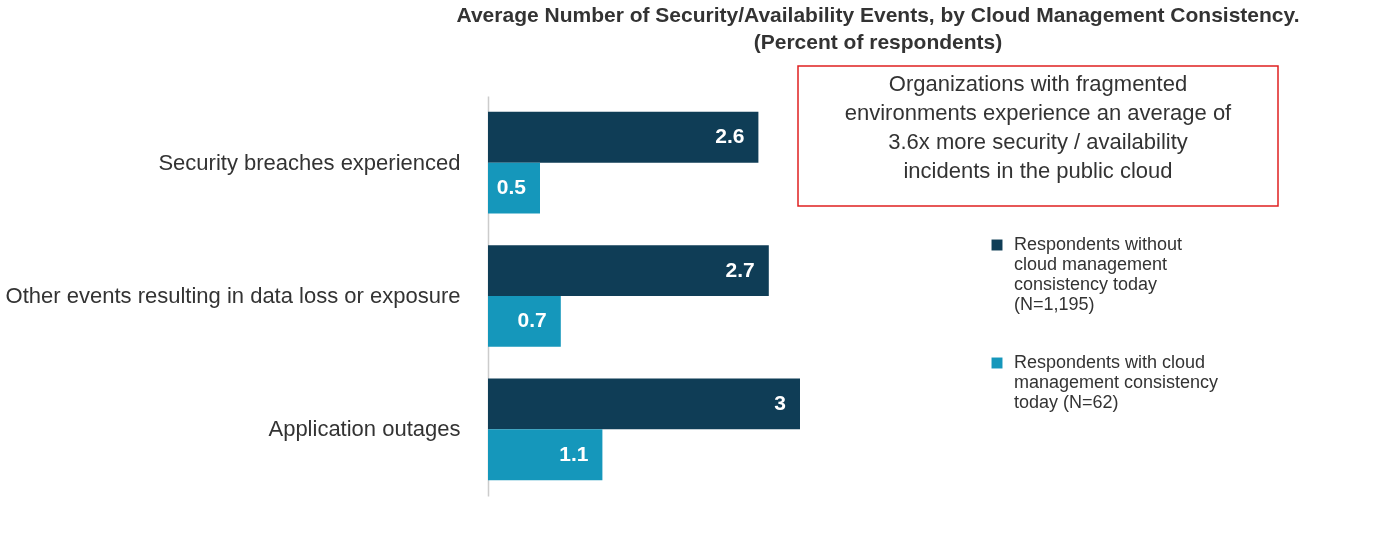 The height and width of the screenshot is (542, 1393). I want to click on y-tick-label: Application outages, so click(364, 429).